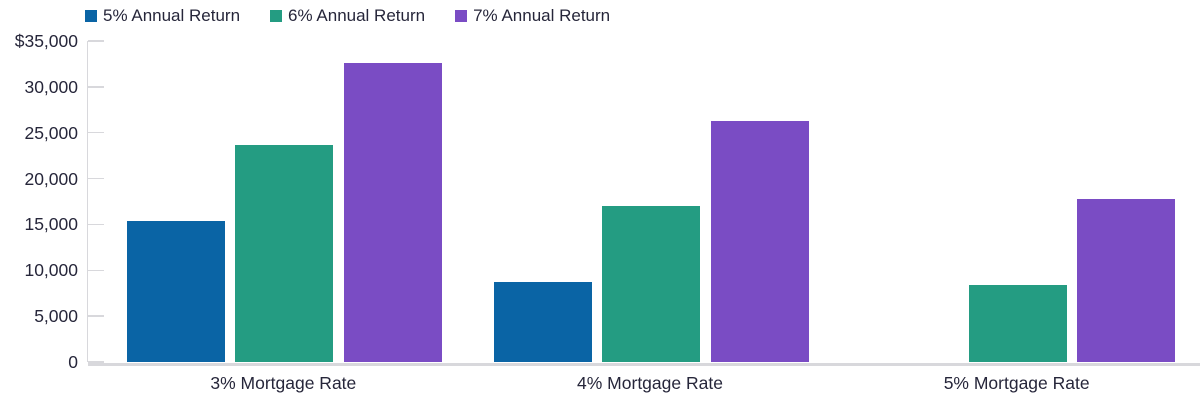  I want to click on legend-label: 5% Annual Return, so click(172, 15).